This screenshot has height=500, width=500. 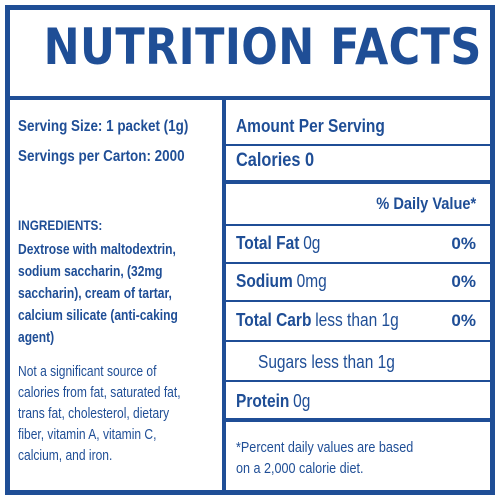 What do you see at coordinates (312, 243) in the screenshot?
I see `nutrient-amount: 0g` at bounding box center [312, 243].